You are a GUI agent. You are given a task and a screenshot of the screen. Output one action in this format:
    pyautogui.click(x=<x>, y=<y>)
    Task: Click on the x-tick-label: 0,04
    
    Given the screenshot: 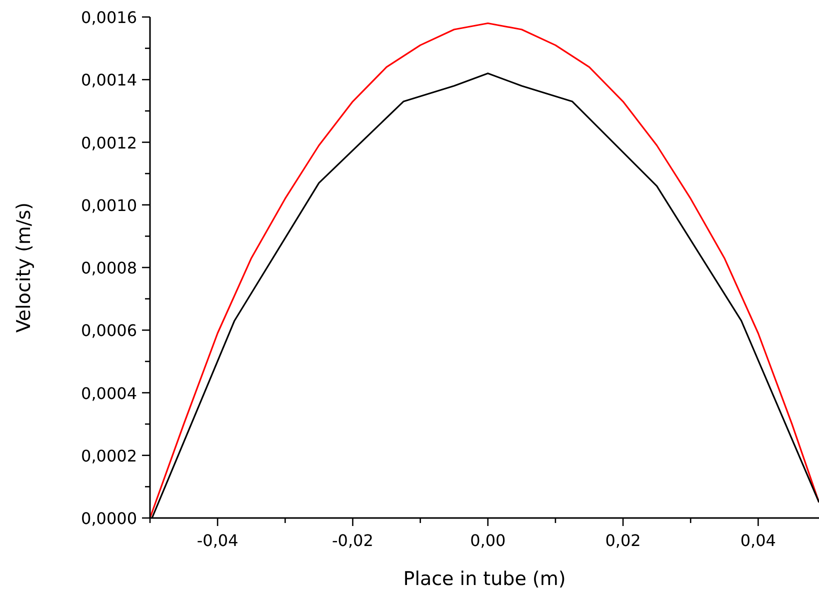 What is the action you would take?
    pyautogui.click(x=758, y=540)
    